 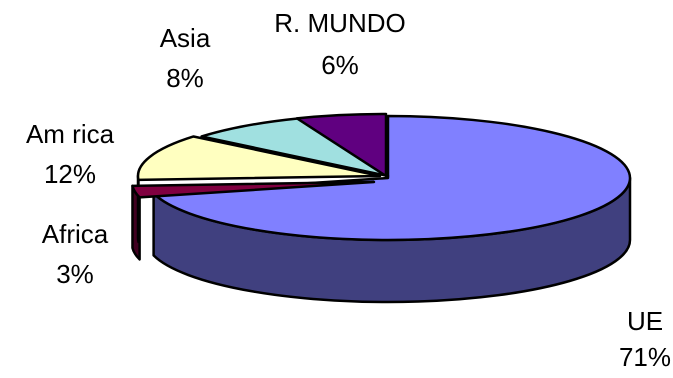 What do you see at coordinates (645, 357) in the screenshot?
I see `slice-value-label-ue: 71%` at bounding box center [645, 357].